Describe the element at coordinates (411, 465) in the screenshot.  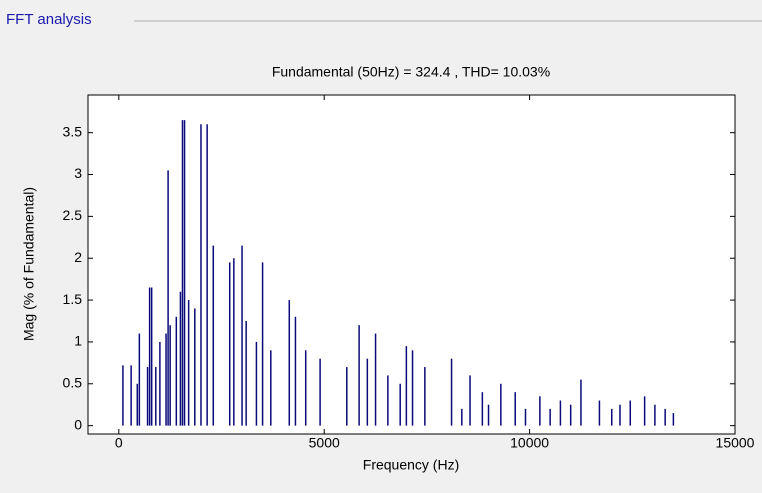
I see `x-axis-label: Frequency (Hz)` at that location.